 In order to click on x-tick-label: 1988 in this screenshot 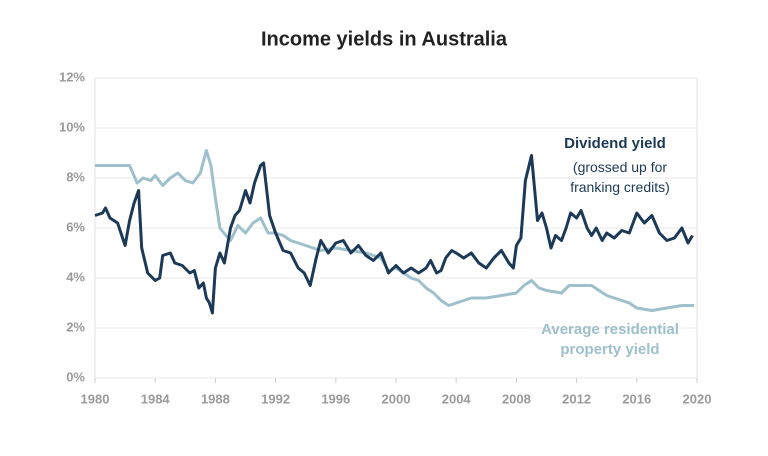, I will do `click(215, 398)`.